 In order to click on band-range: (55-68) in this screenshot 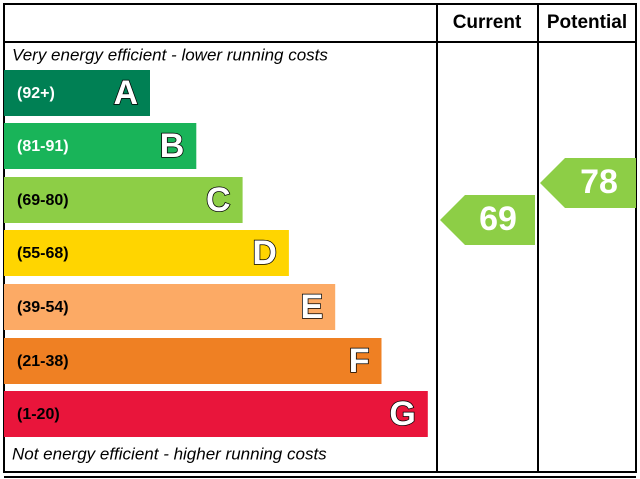, I will do `click(43, 253)`.